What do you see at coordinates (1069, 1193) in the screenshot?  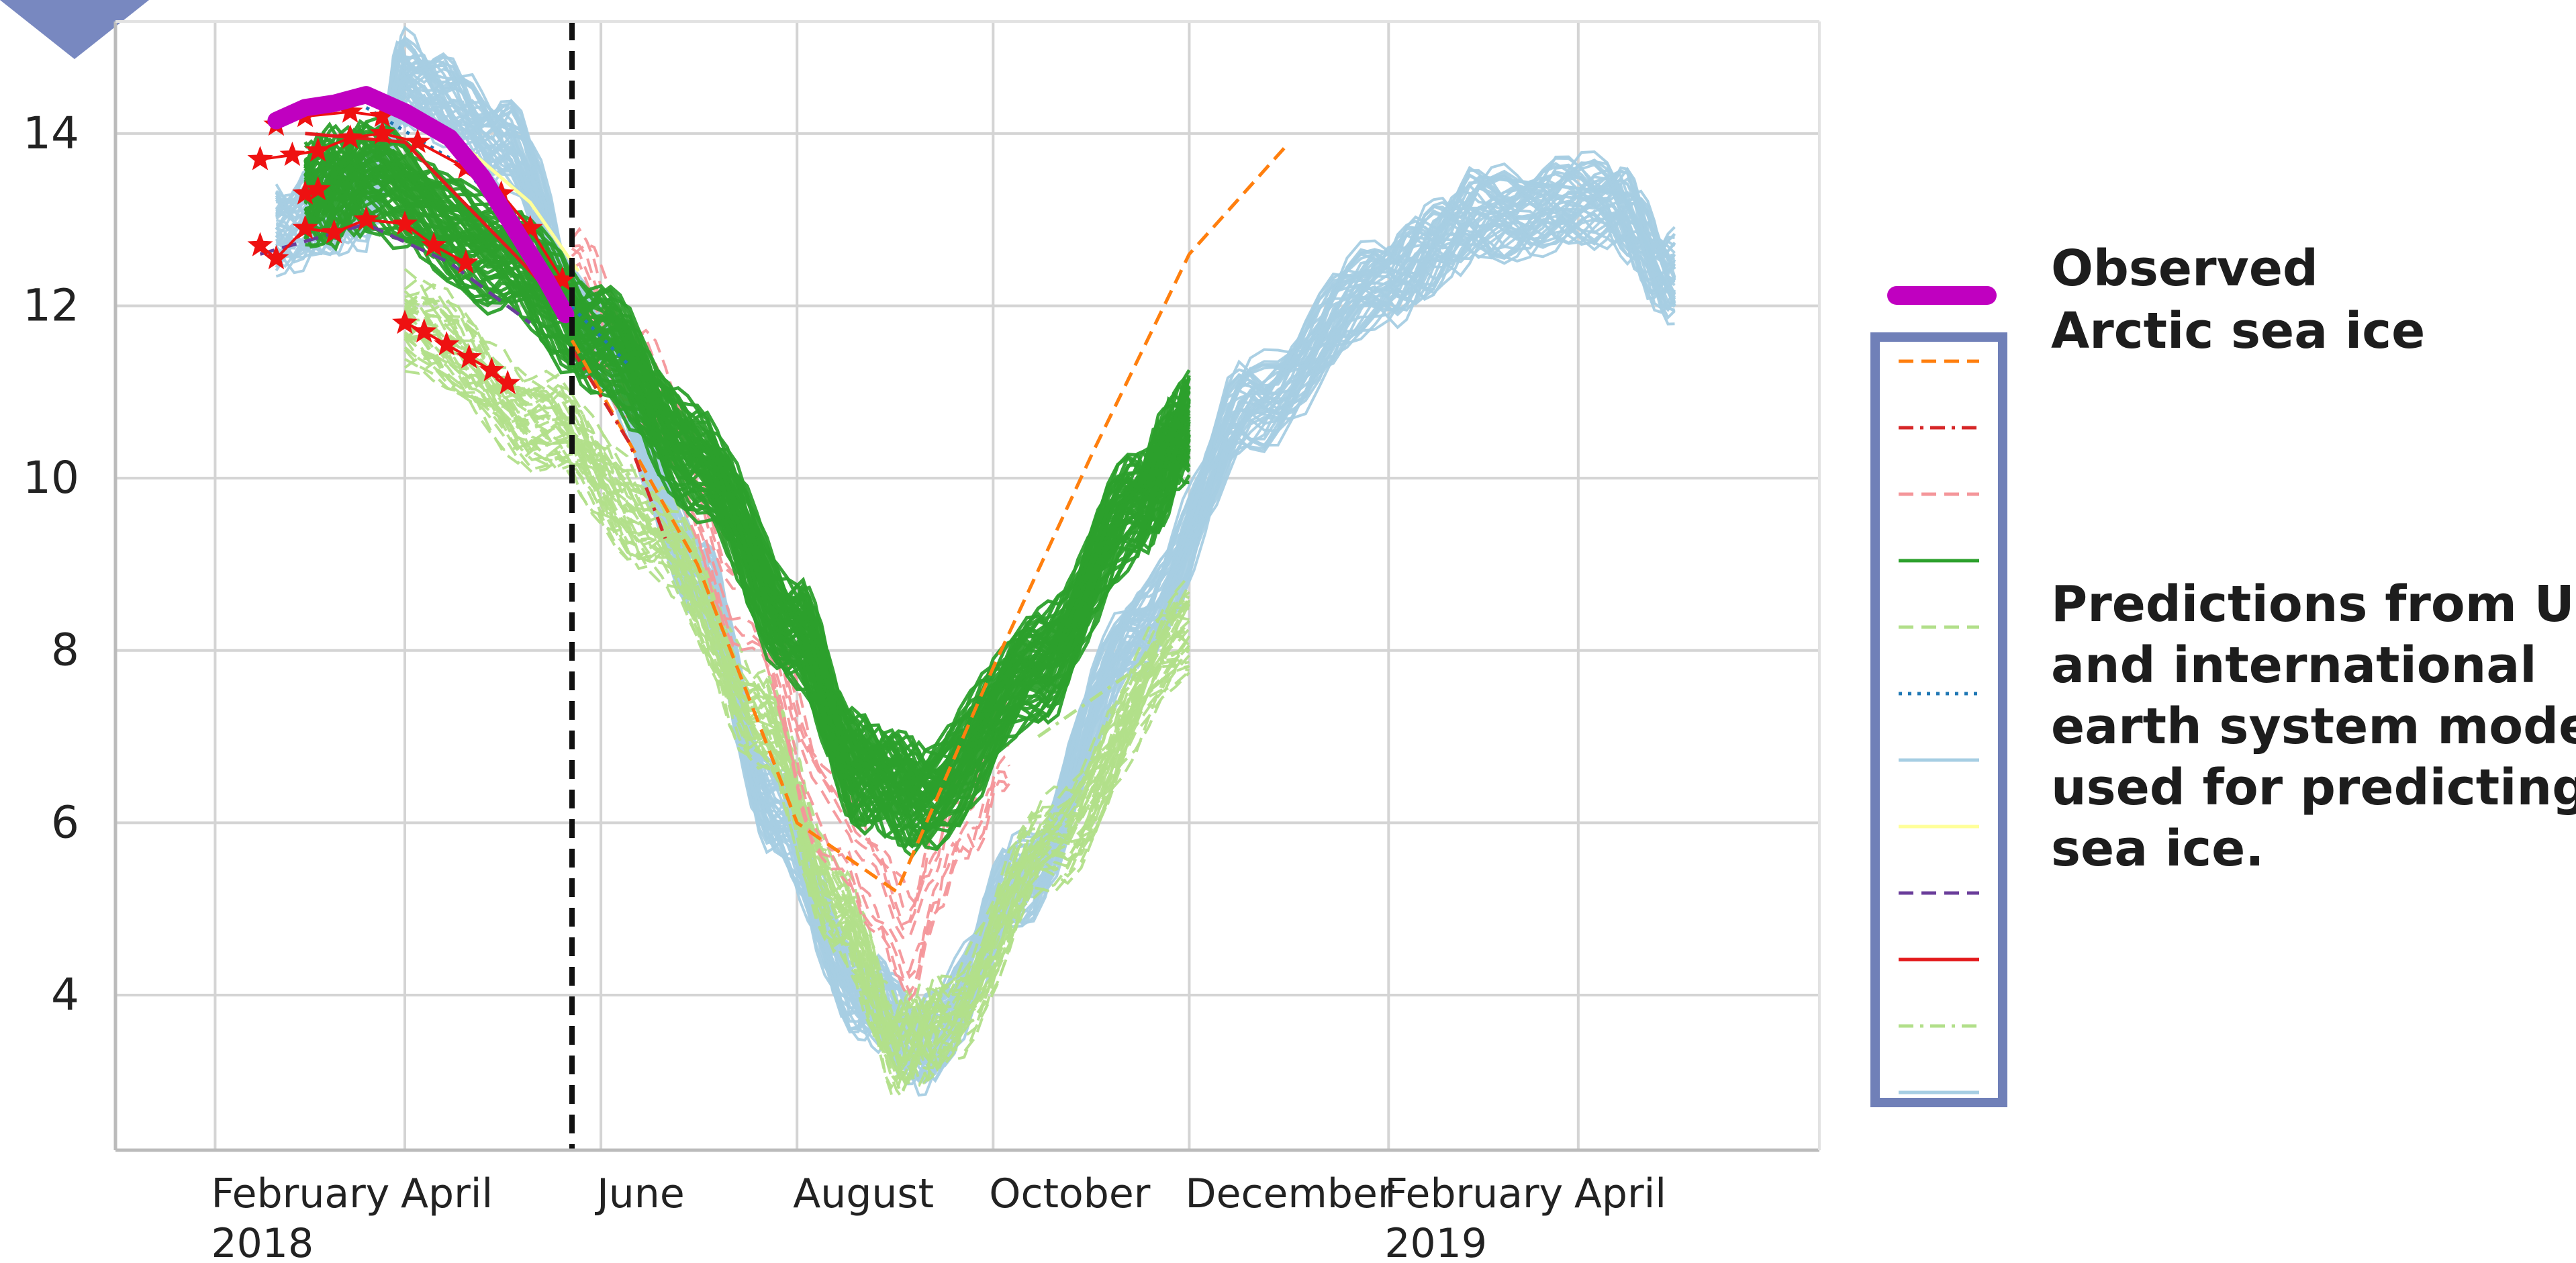 I see `x-tick-label: October` at bounding box center [1069, 1193].